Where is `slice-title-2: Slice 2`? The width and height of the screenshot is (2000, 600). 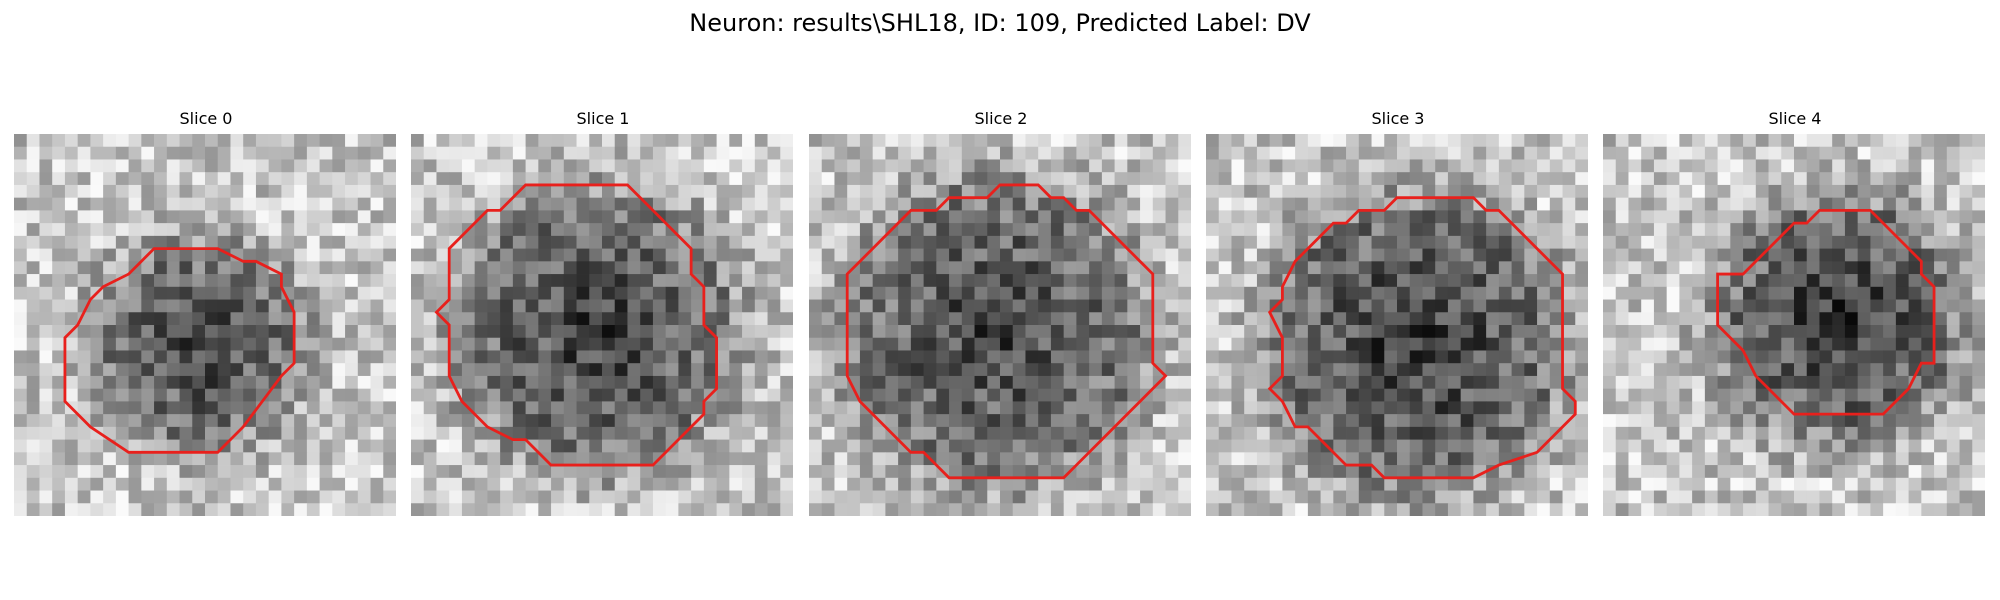
slice-title-2: Slice 2 is located at coordinates (1001, 118).